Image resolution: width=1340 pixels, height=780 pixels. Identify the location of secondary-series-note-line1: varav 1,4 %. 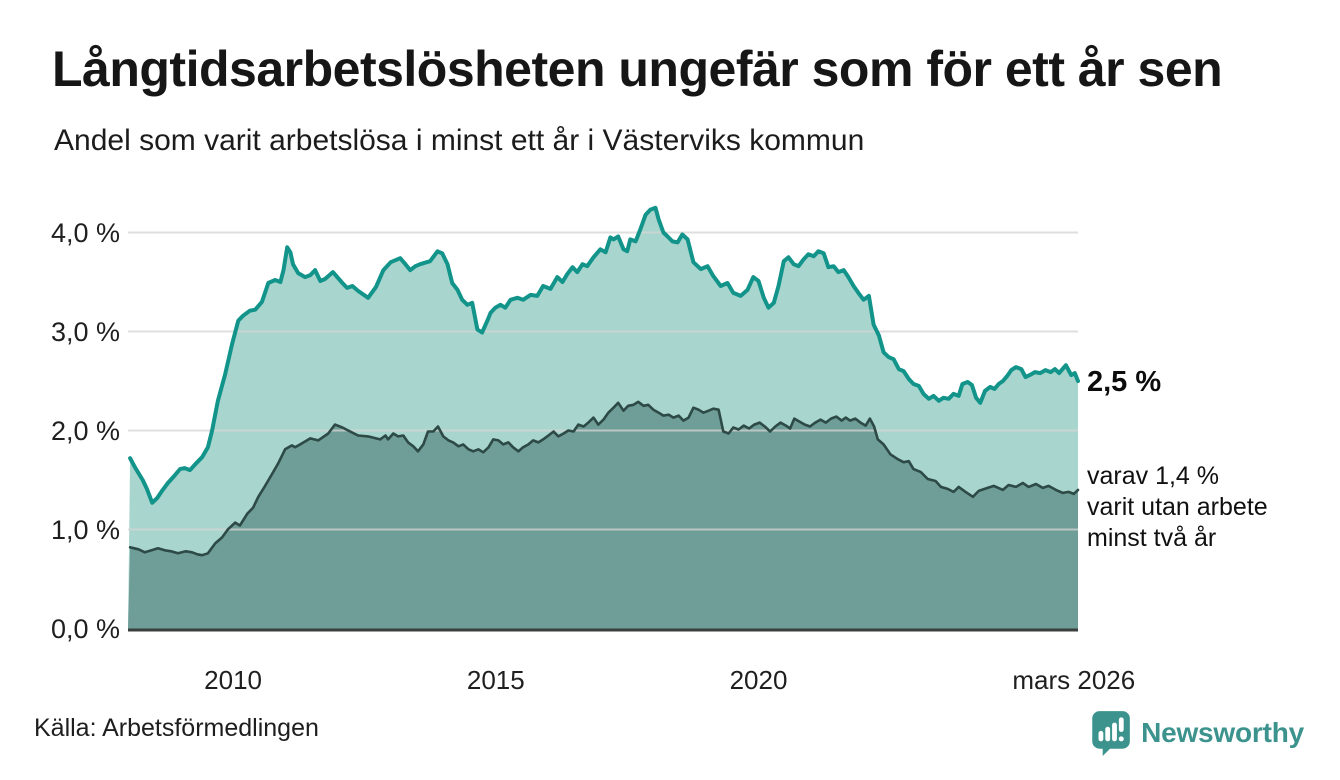
(1153, 476).